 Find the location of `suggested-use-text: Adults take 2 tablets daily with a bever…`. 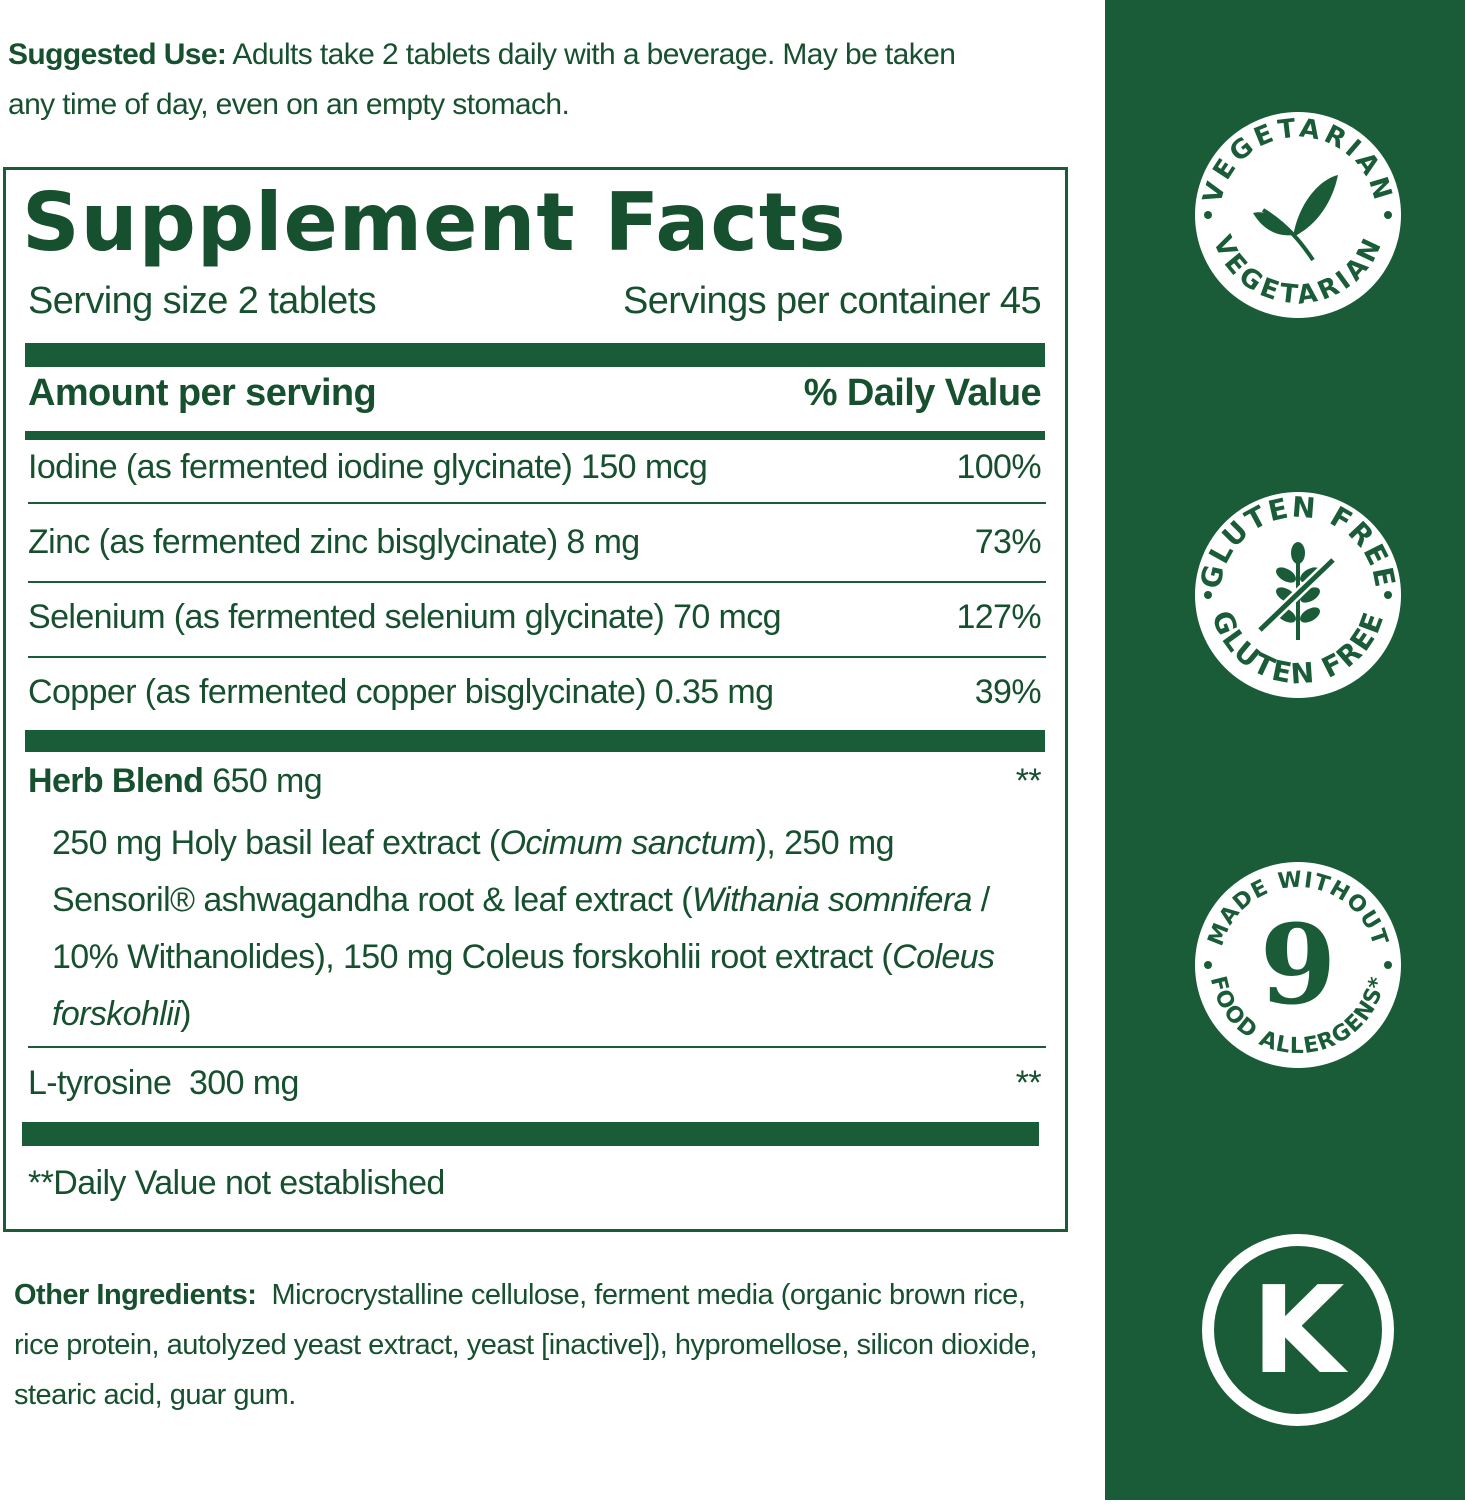

suggested-use-text: Adults take 2 tablets daily with a bever… is located at coordinates (482, 79).